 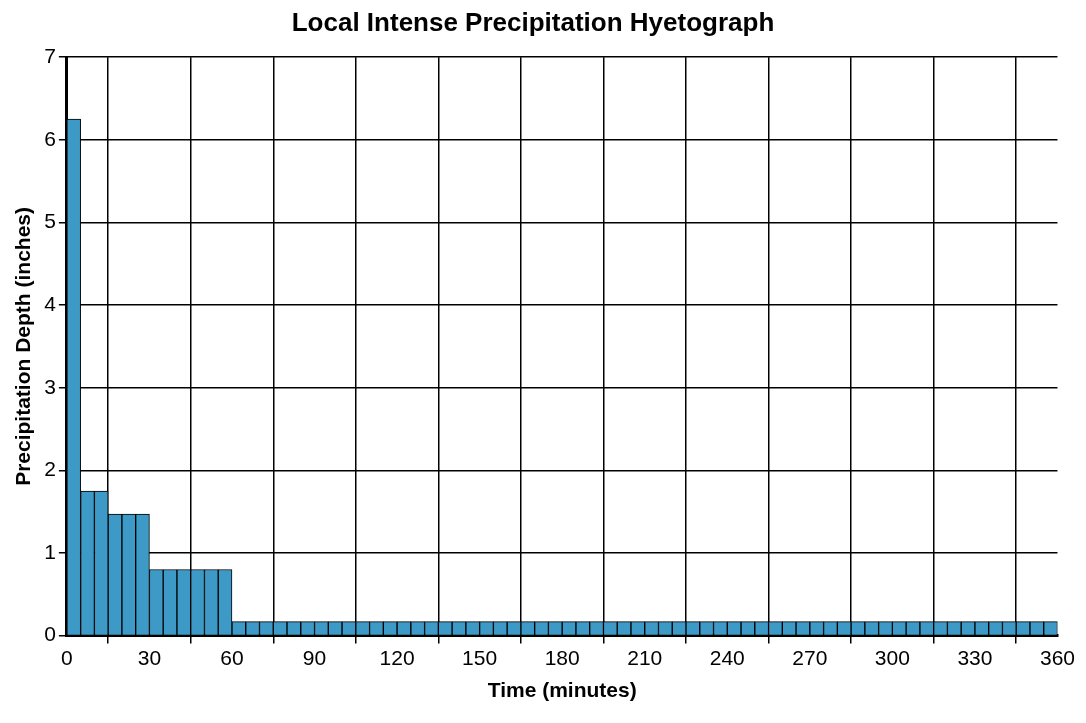 What do you see at coordinates (50, 634) in the screenshot?
I see `y-tick-label: 0` at bounding box center [50, 634].